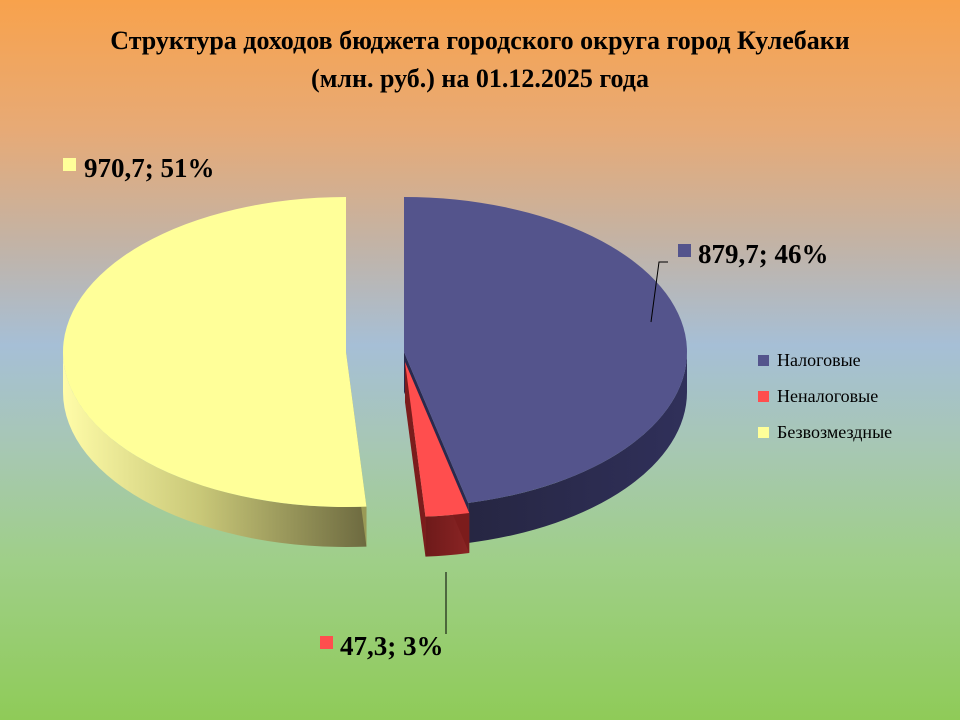 The image size is (960, 720). I want to click on data-label-bezvozmezdnye: 970,7; 51%, so click(149, 168).